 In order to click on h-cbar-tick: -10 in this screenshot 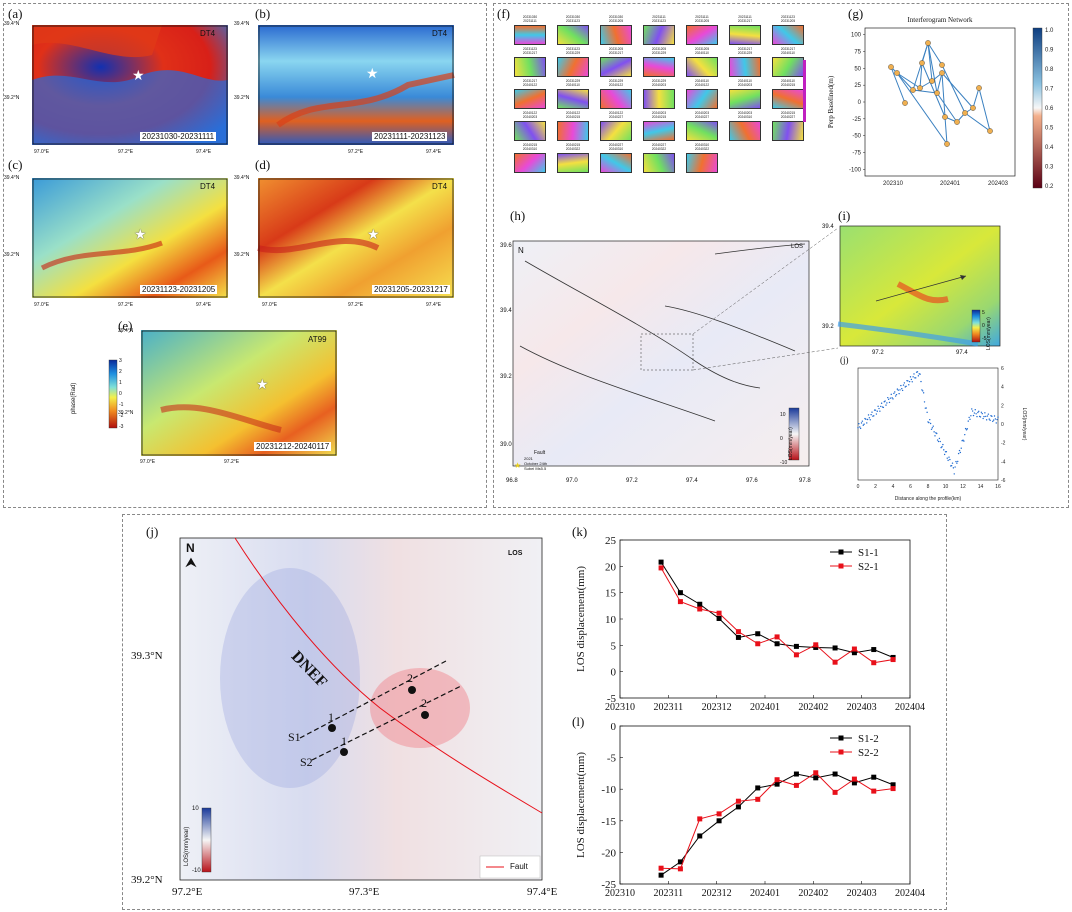, I will do `click(784, 463)`.